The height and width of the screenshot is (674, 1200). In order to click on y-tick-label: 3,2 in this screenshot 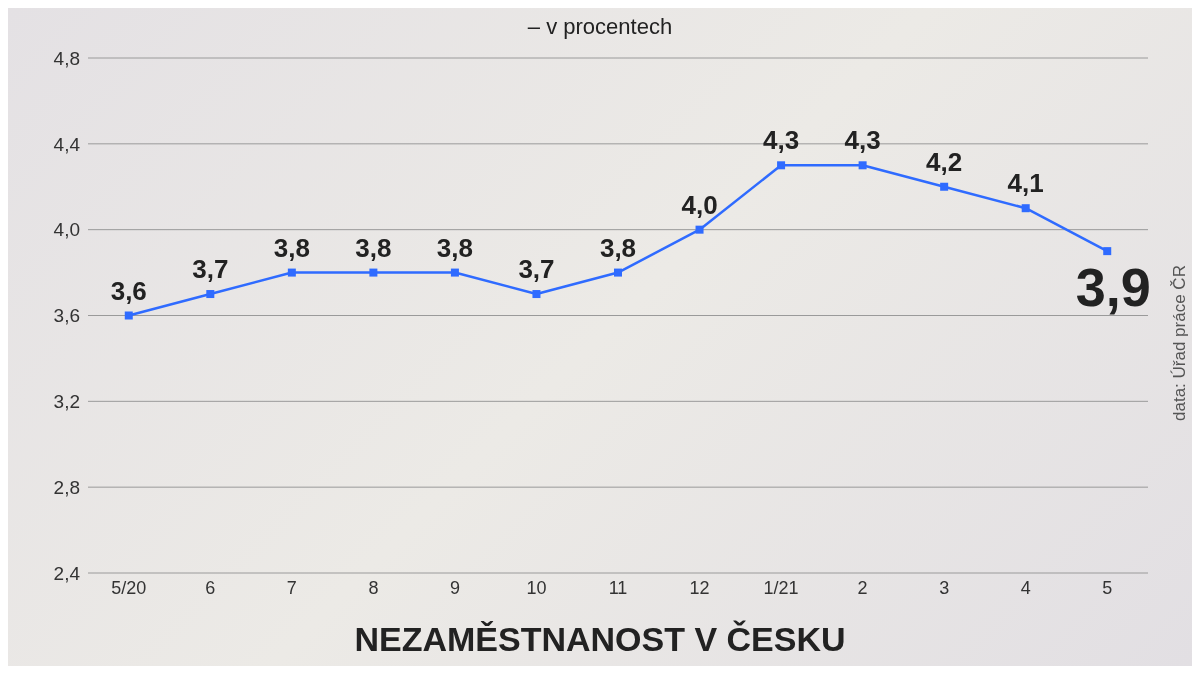, I will do `click(66, 402)`.